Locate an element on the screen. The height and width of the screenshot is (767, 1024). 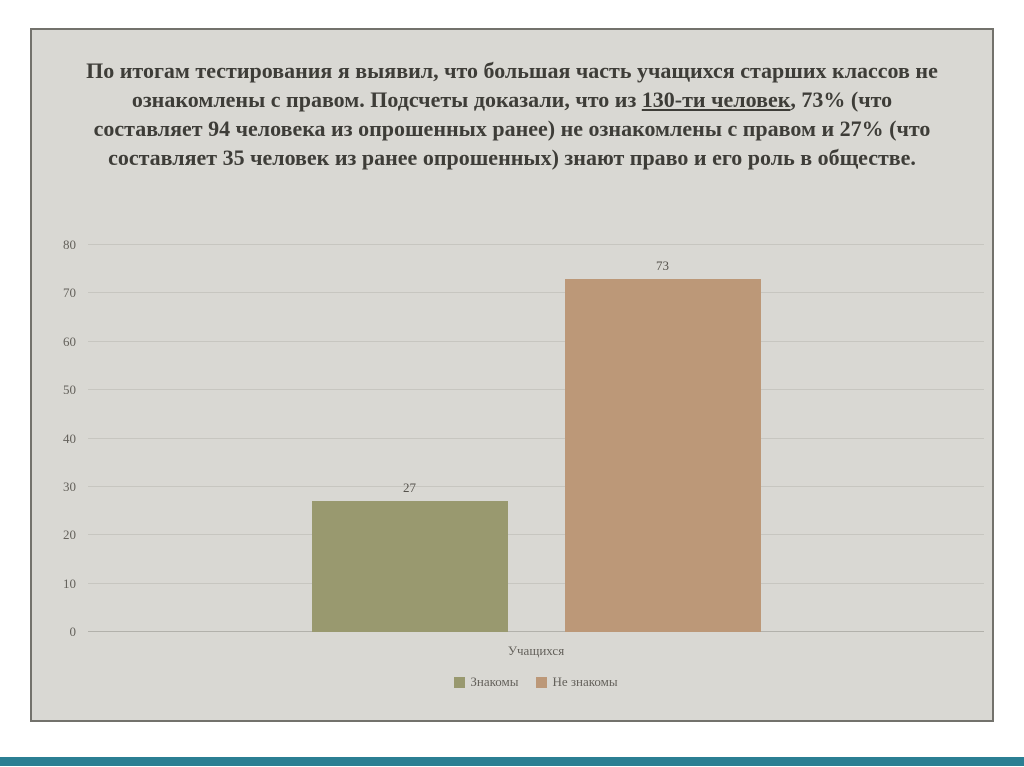
slide-title-underlined: 130-ти человек is located at coordinates (716, 100).